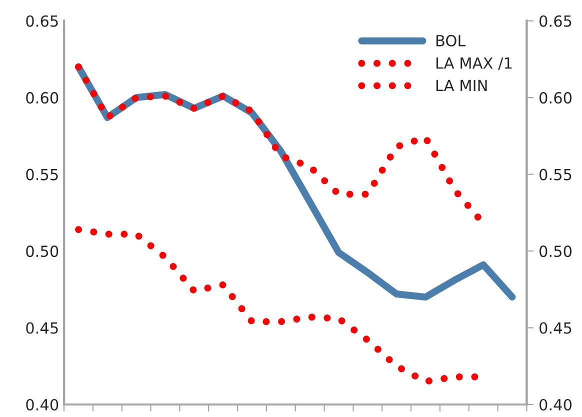  I want to click on y2-tick-label: 0.50, so click(556, 252).